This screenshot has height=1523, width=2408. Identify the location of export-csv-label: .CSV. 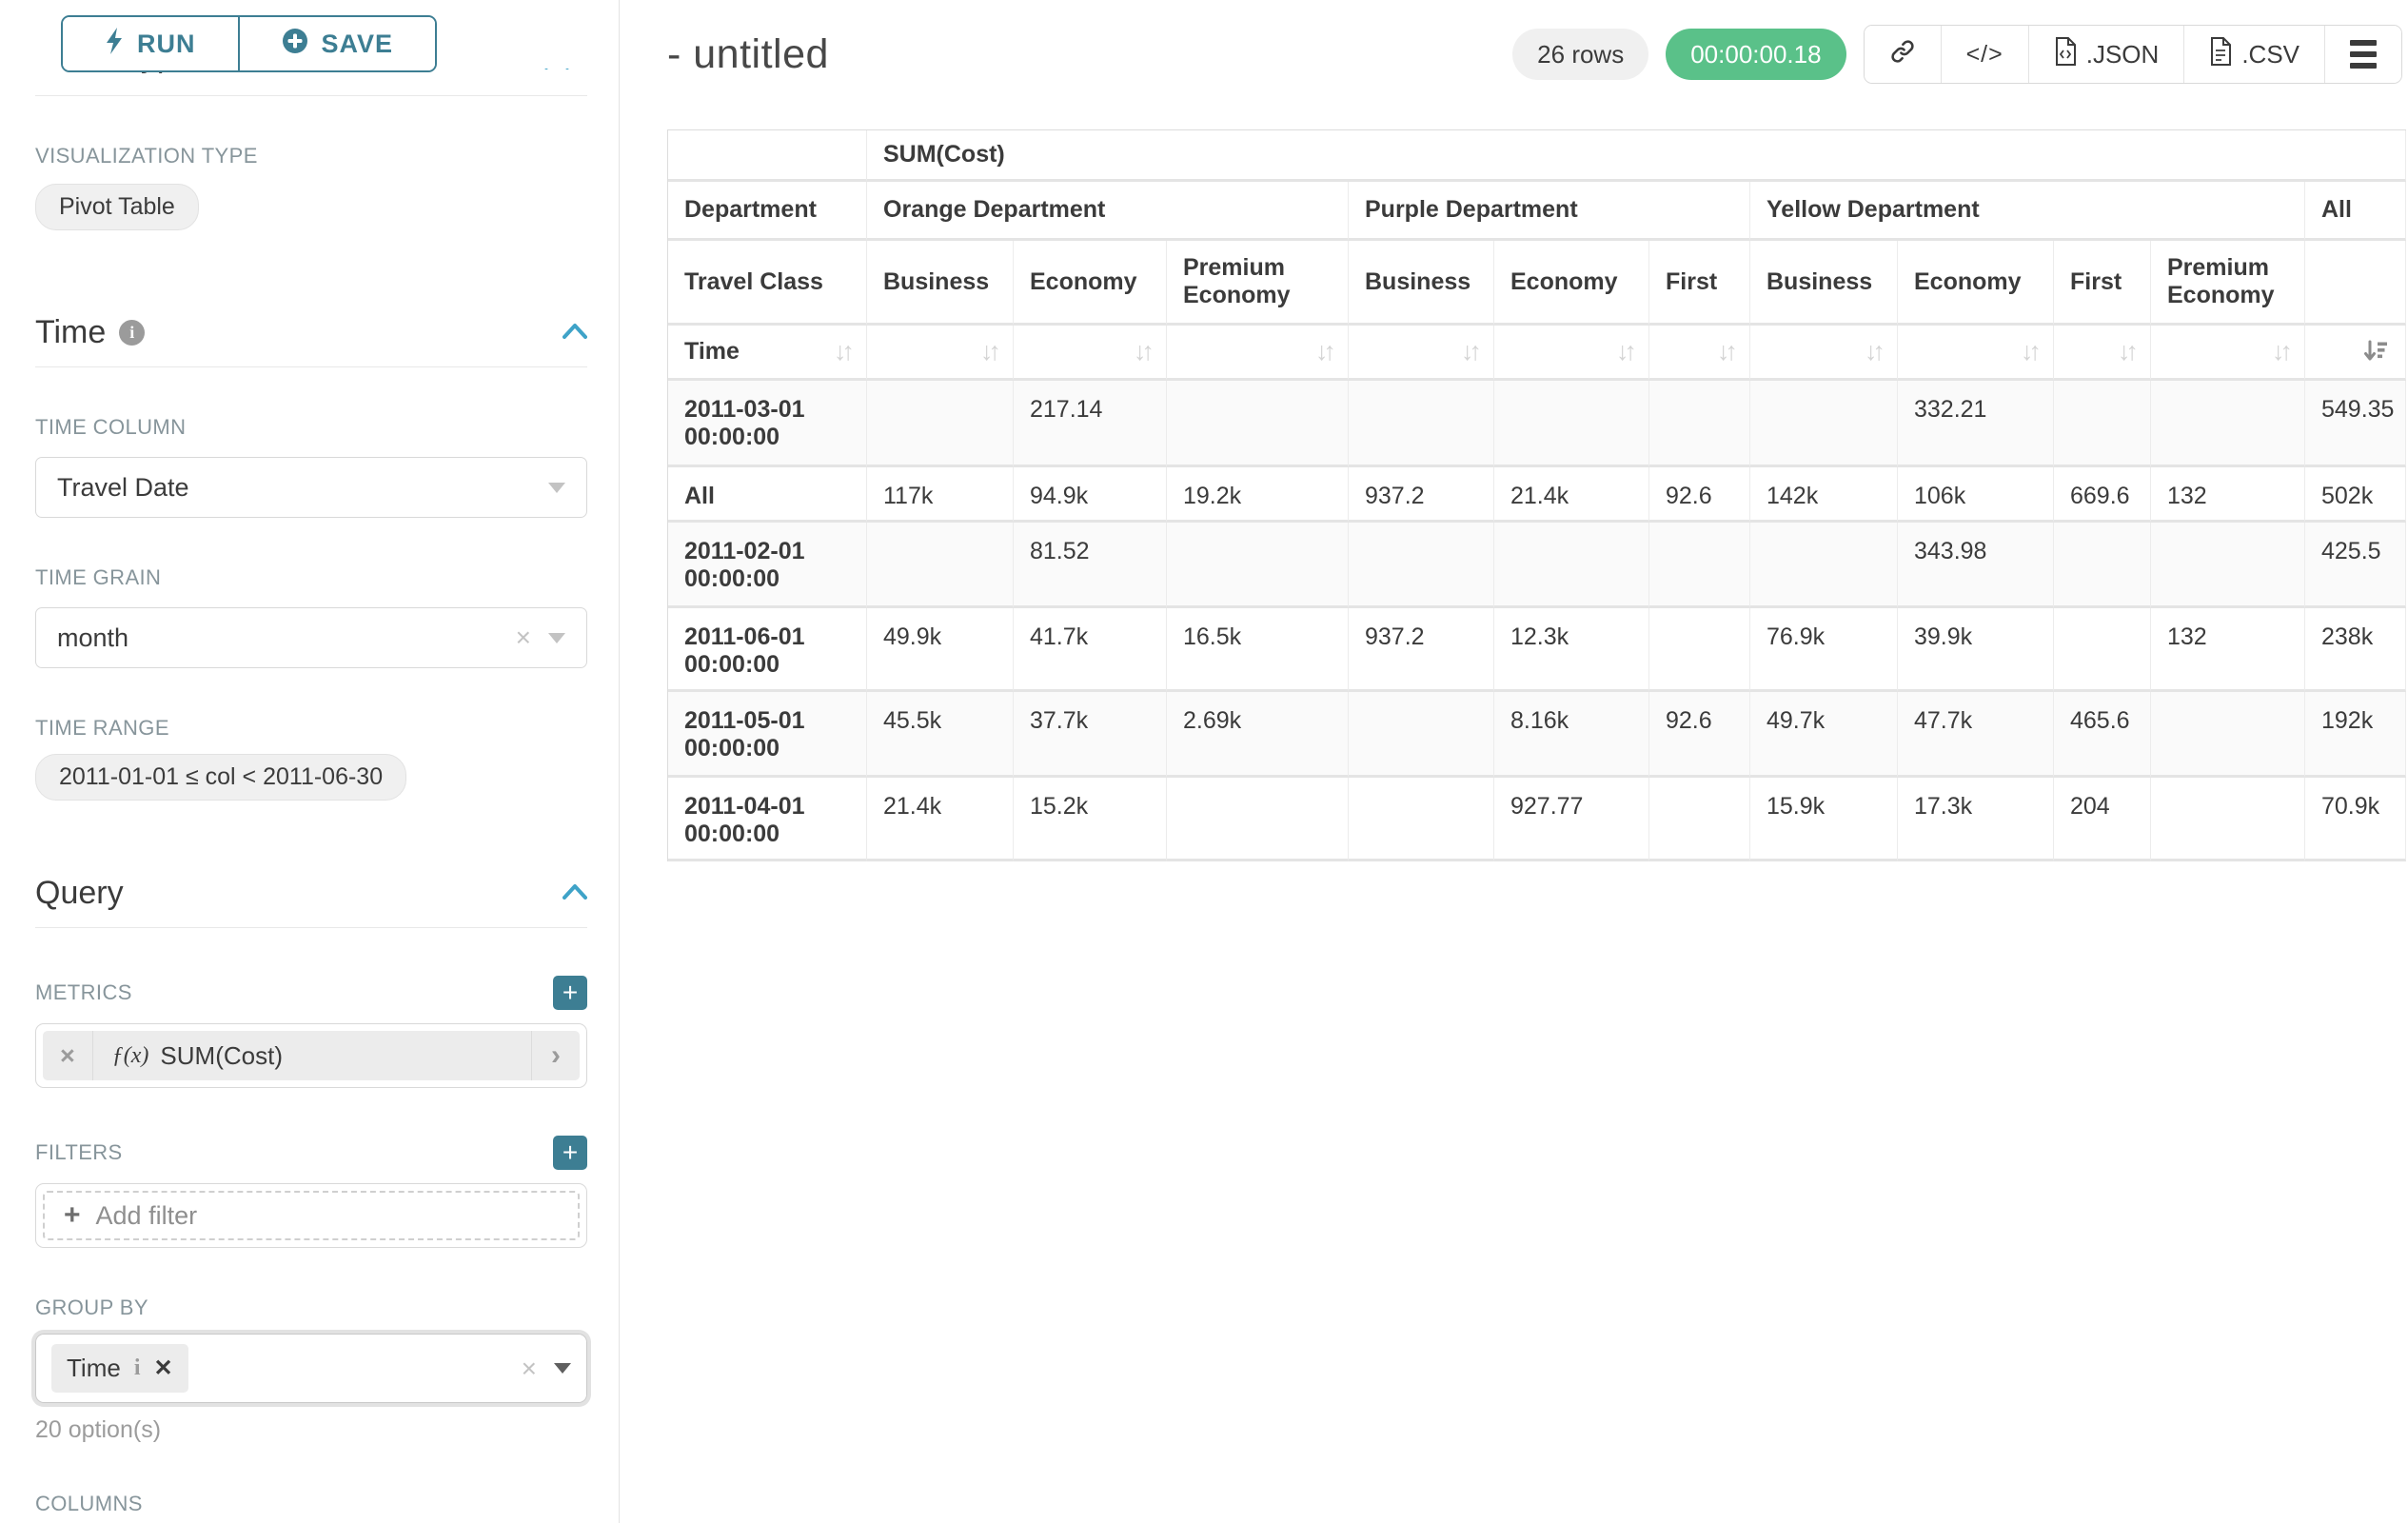
(2270, 54).